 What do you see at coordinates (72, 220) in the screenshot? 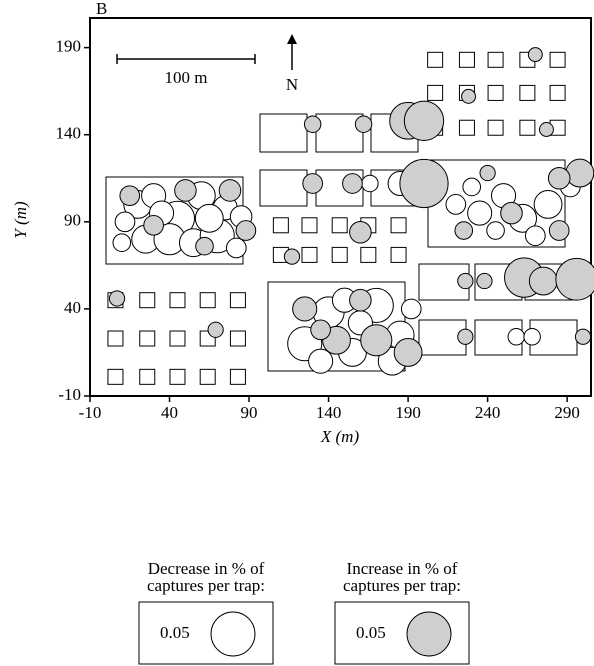
I see `y-tick-label: 90` at bounding box center [72, 220].